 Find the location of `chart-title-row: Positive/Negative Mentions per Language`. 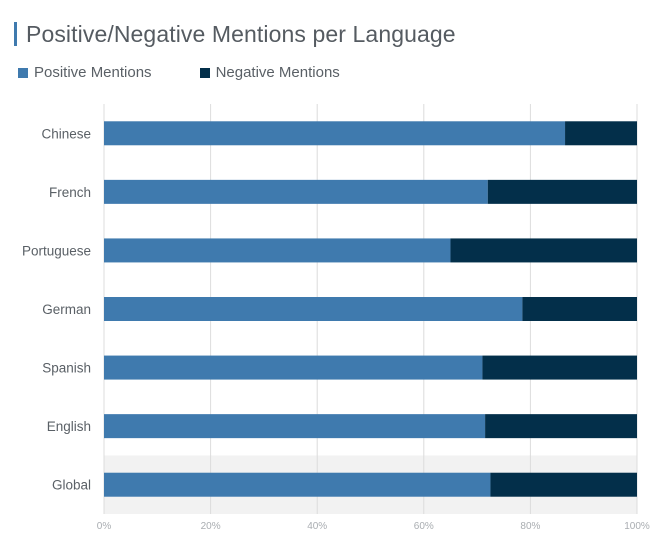

chart-title-row: Positive/Negative Mentions per Language is located at coordinates (235, 34).